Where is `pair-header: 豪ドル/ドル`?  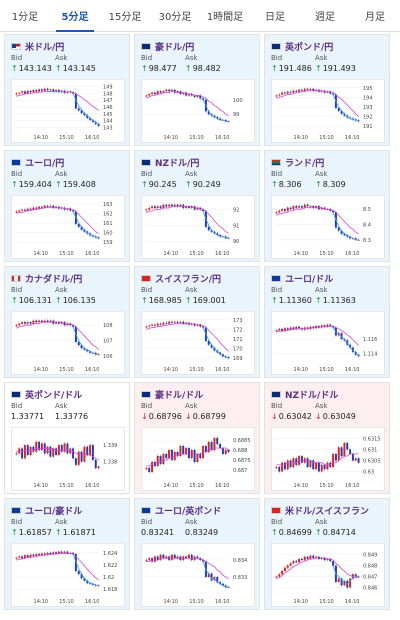
pair-header: 豪ドル/ドル is located at coordinates (197, 394).